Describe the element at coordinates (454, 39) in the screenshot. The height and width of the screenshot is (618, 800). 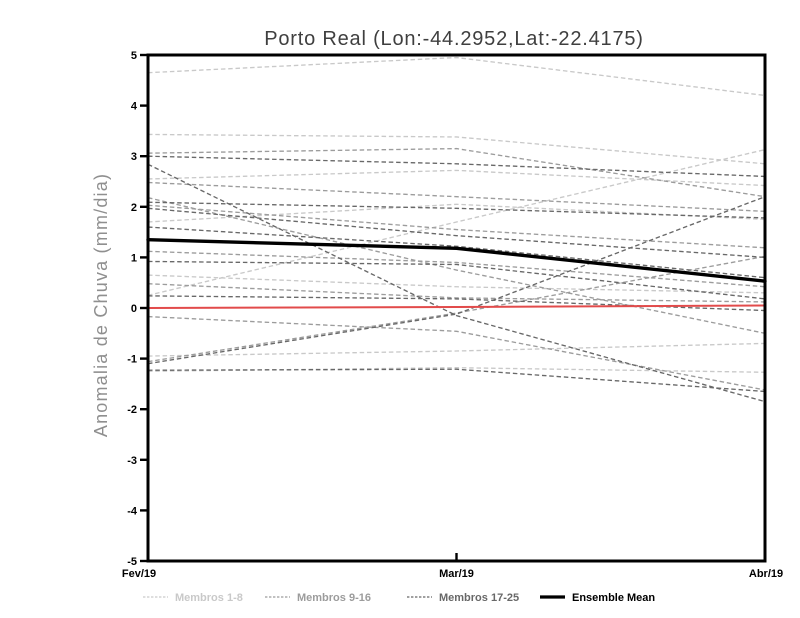
I see `chart-title: Porto Real (Lon:-44.2952,Lat:-22.4175)` at that location.